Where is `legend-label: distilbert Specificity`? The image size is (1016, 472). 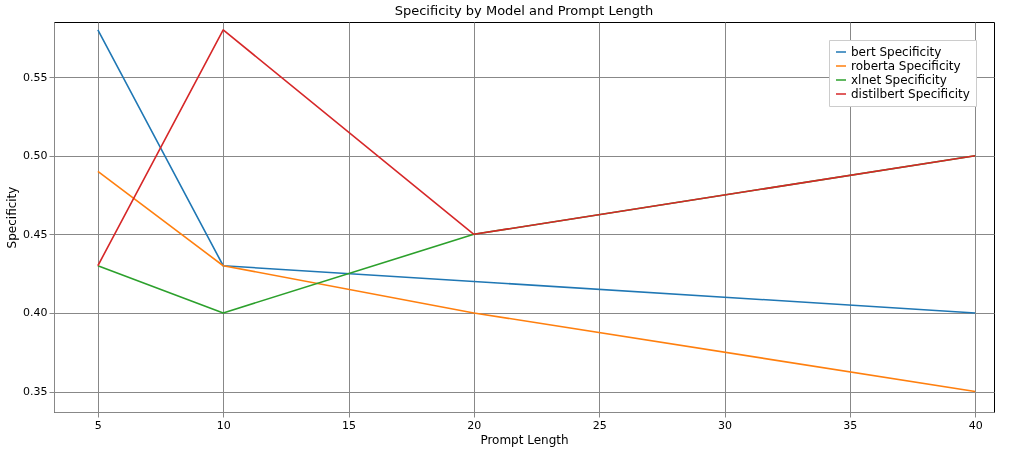 legend-label: distilbert Specificity is located at coordinates (910, 94).